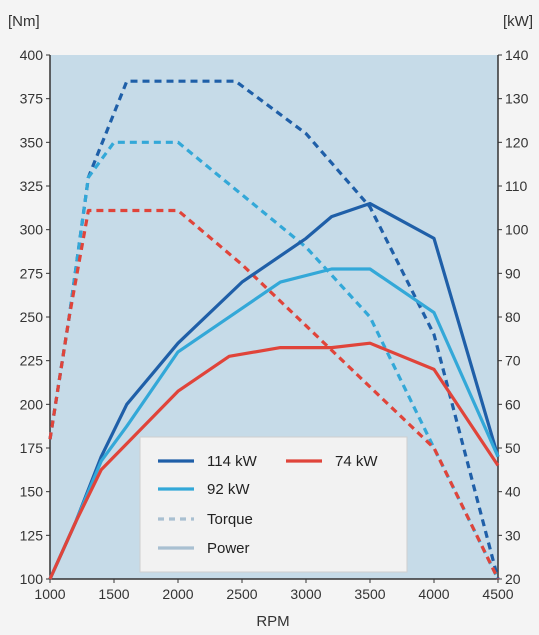 The image size is (539, 635). Describe the element at coordinates (32, 535) in the screenshot. I see `y-left-tick-label: 125` at that location.